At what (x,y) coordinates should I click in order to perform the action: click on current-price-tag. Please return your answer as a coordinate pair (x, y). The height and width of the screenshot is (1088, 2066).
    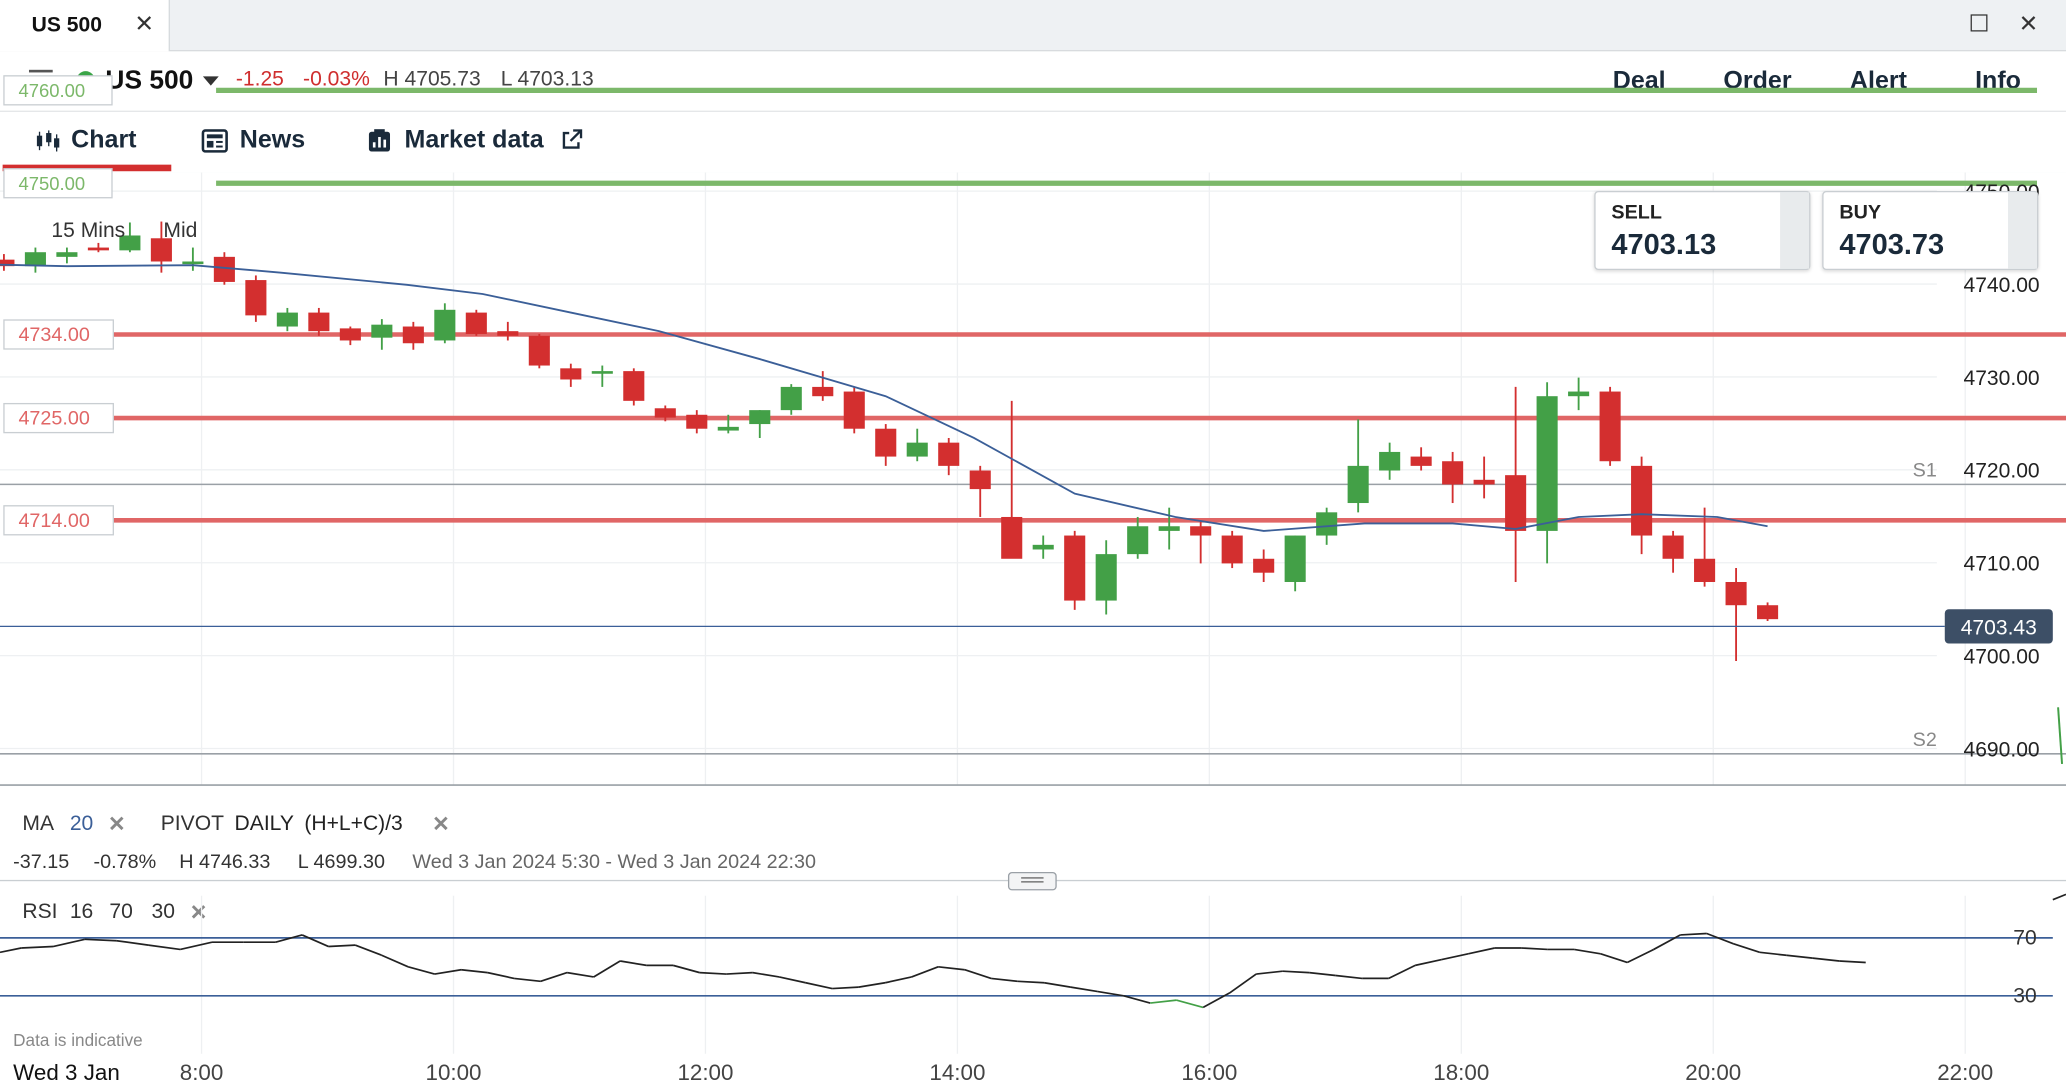
    Looking at the image, I should click on (1998, 626).